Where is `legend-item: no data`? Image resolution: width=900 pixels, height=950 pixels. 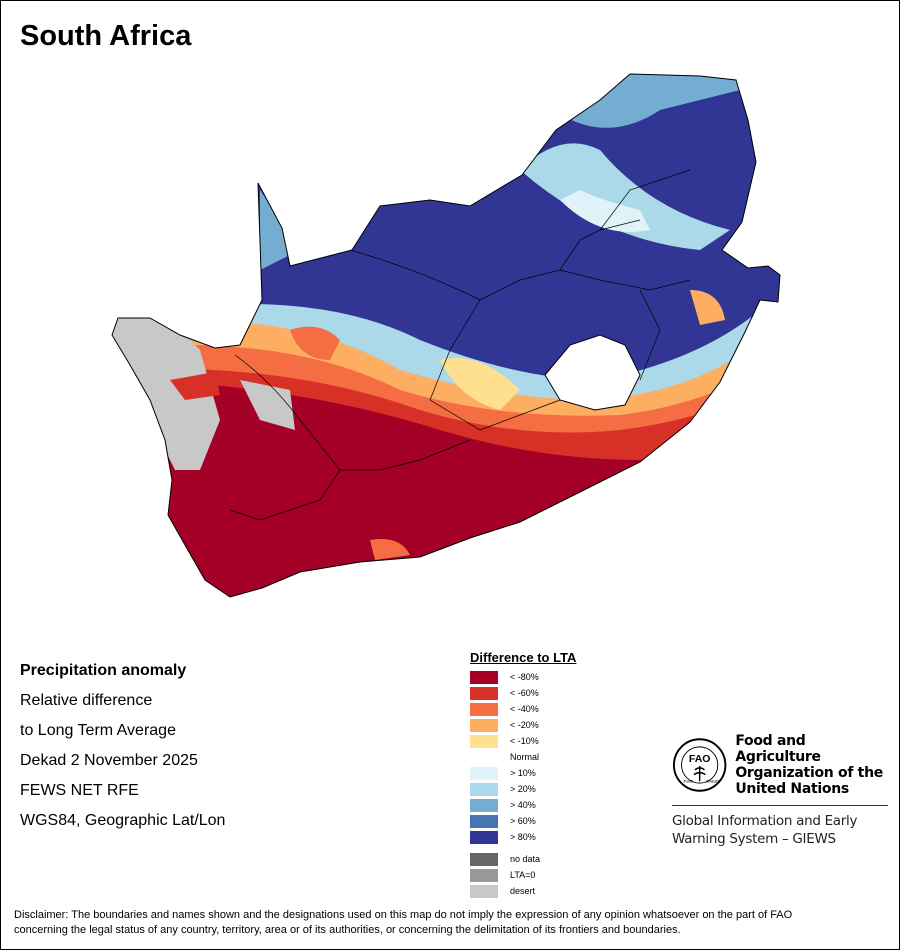 legend-item: no data is located at coordinates (523, 859).